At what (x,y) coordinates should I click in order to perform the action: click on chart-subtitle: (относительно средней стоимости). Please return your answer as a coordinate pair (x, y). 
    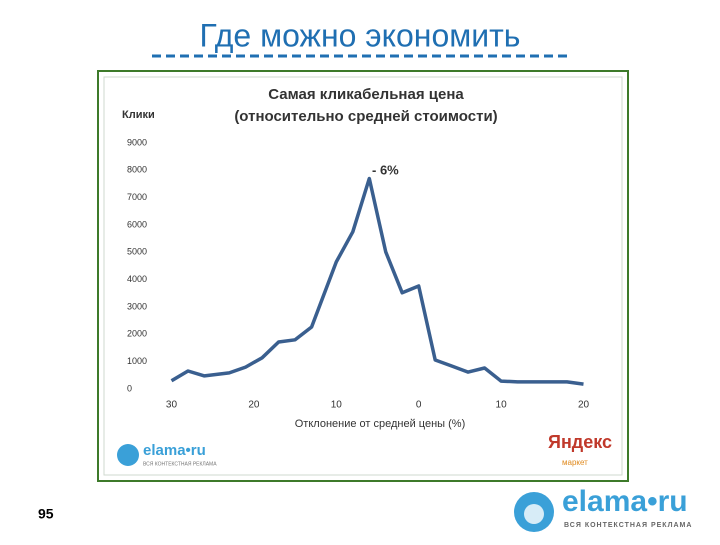
    Looking at the image, I should click on (365, 116).